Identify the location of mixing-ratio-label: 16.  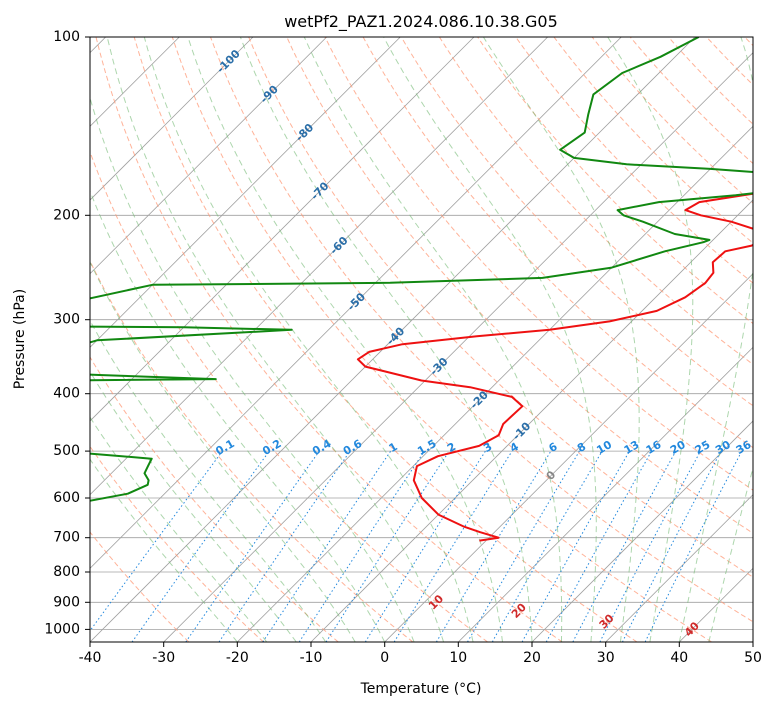
(654, 447).